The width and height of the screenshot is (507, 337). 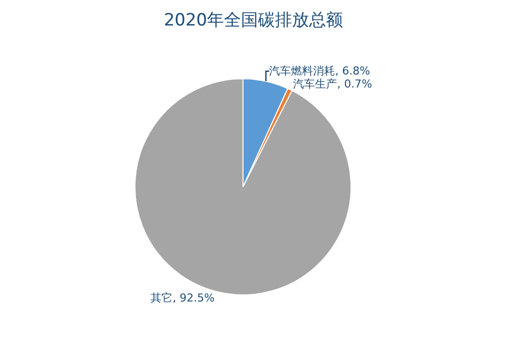 What do you see at coordinates (319, 71) in the screenshot?
I see `slice-label: 汽车燃料消耗, 6.8%` at bounding box center [319, 71].